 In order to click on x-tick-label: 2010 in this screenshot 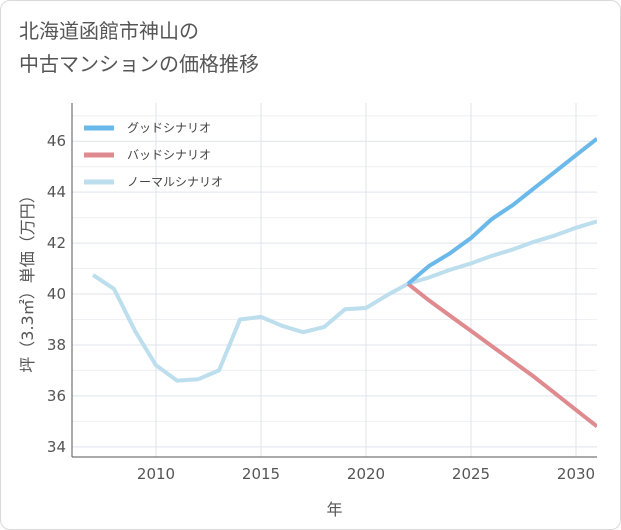, I will do `click(156, 474)`.